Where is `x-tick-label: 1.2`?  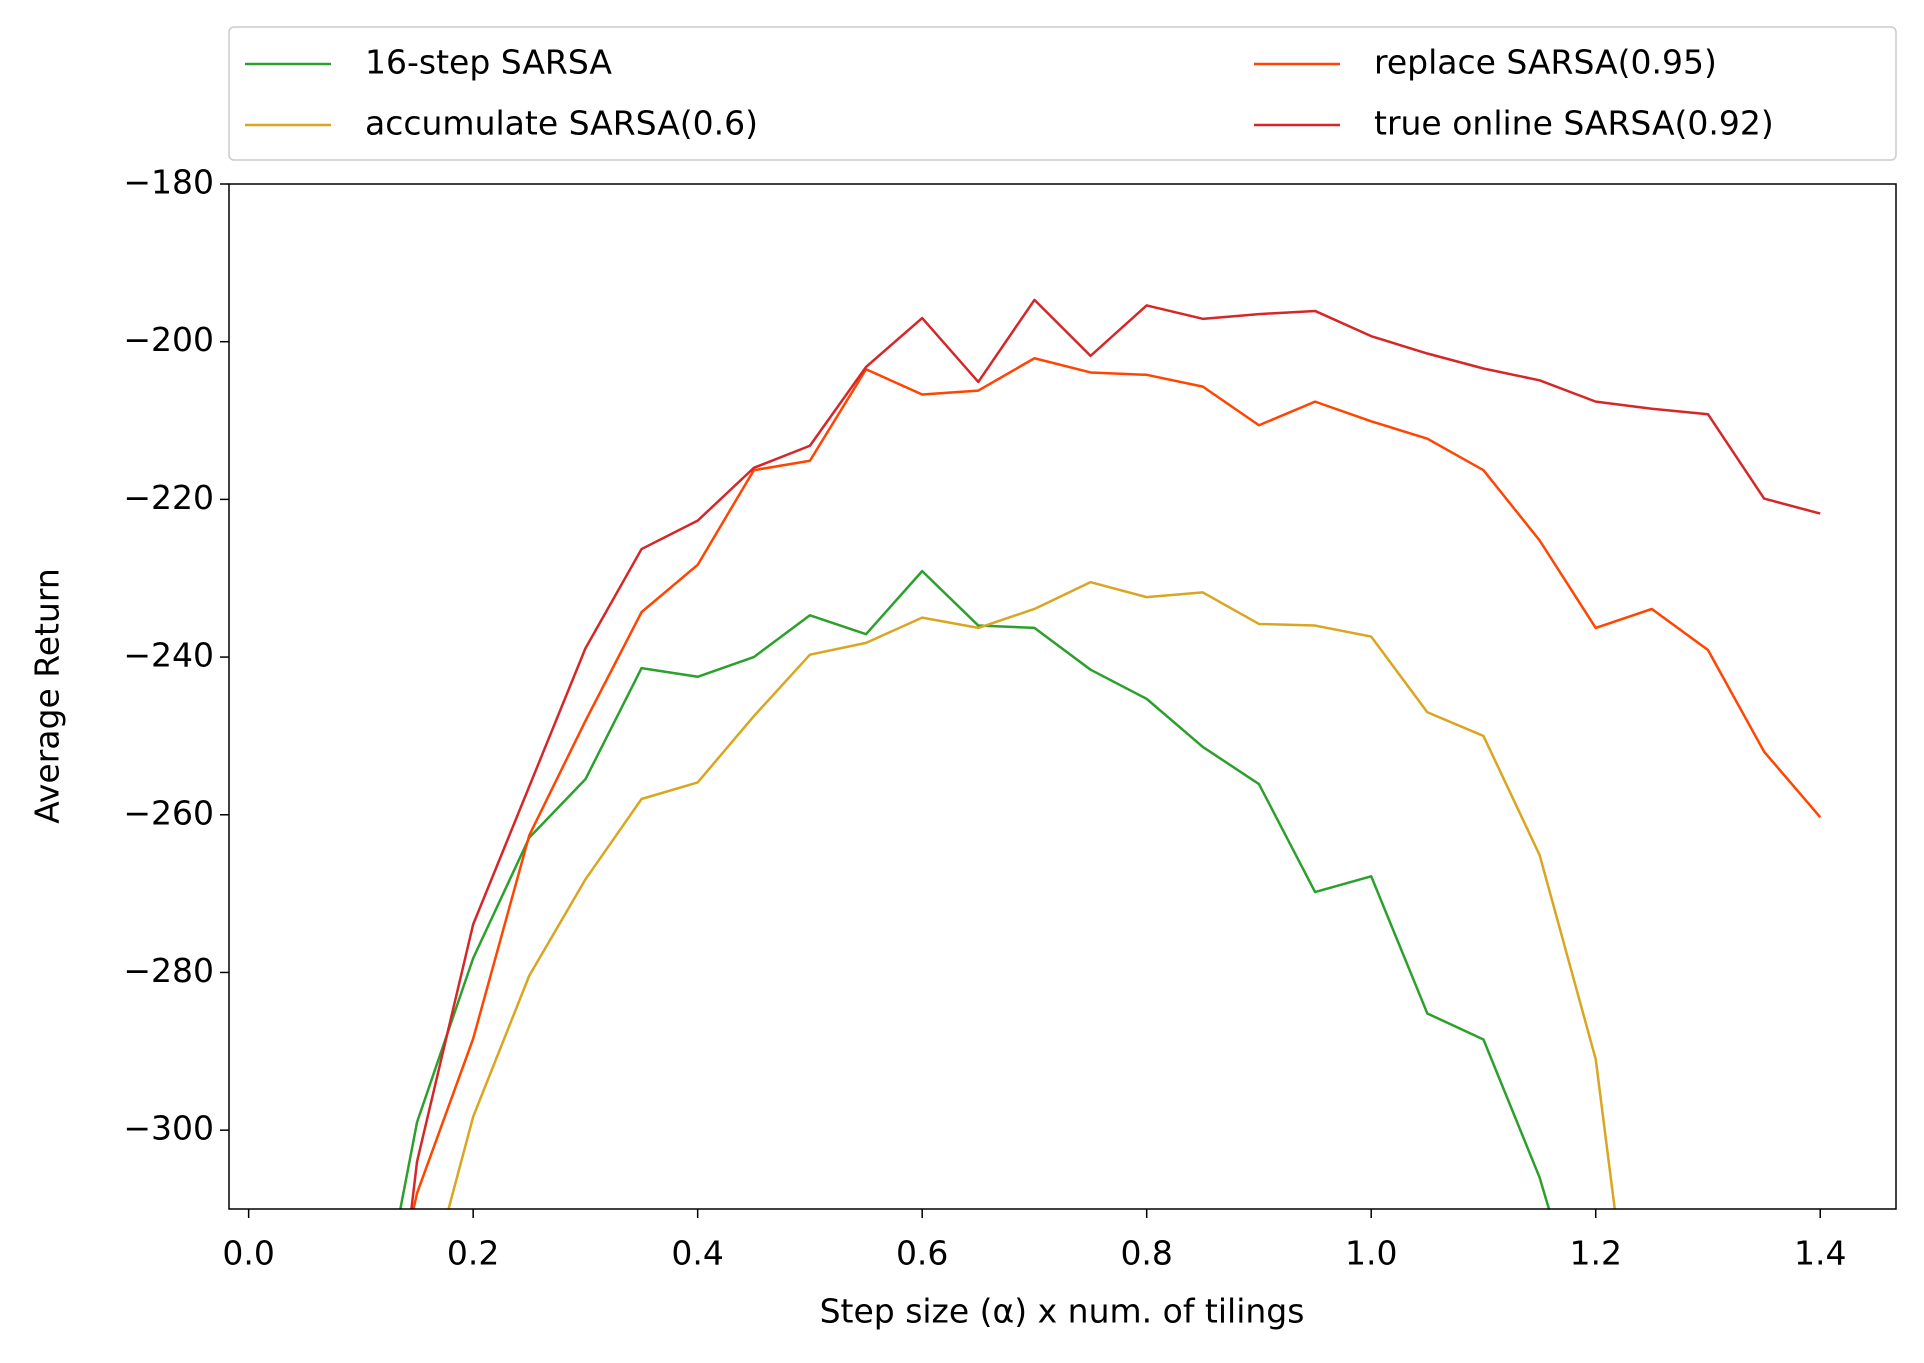
x-tick-label: 1.2 is located at coordinates (1595, 1253).